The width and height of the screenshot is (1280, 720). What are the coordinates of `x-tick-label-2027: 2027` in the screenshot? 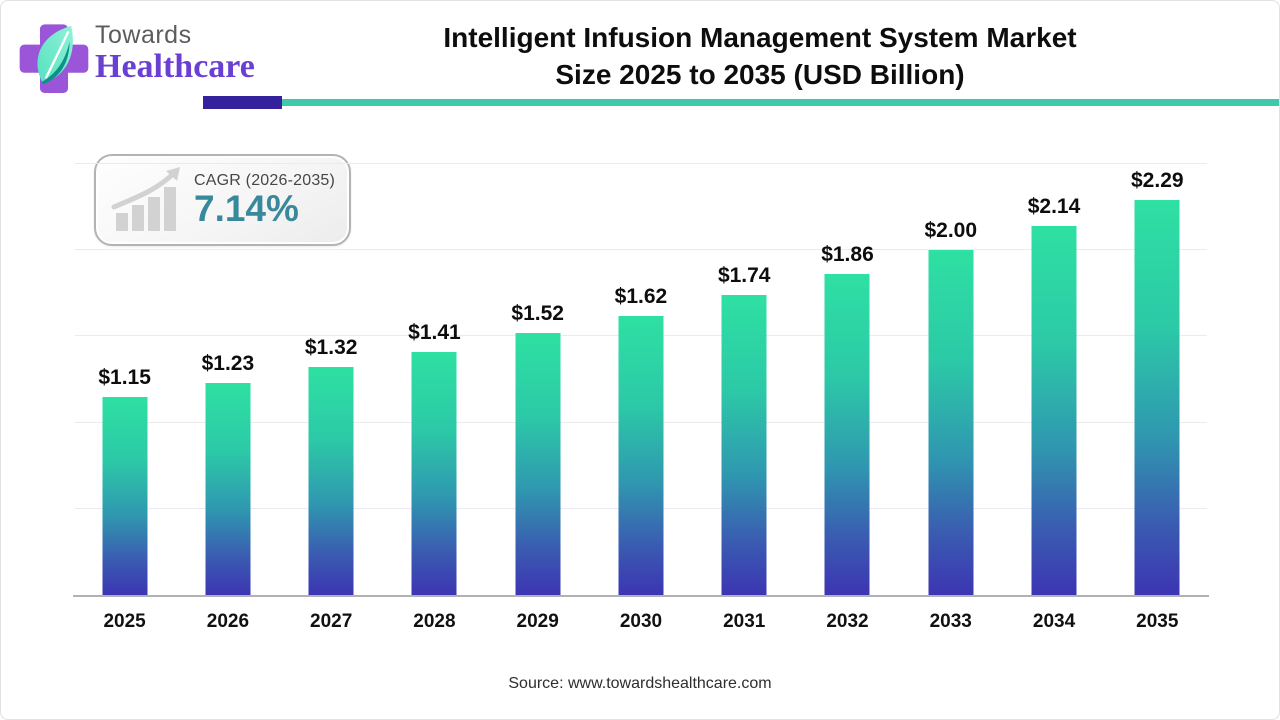 It's located at (331, 621).